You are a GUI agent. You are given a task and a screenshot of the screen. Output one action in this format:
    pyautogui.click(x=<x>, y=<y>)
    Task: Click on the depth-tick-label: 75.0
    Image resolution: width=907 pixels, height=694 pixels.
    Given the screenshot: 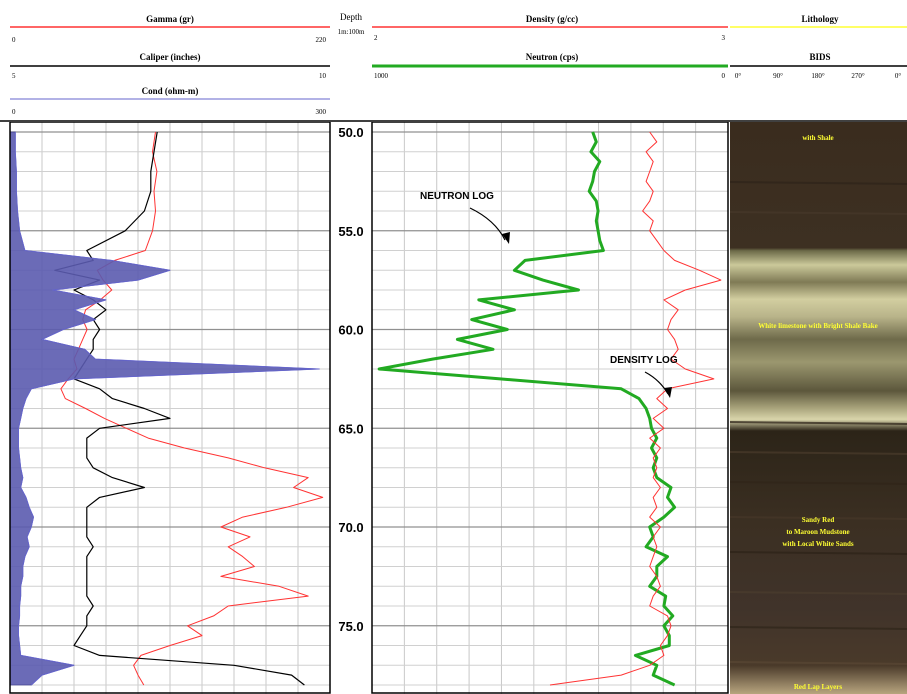 What is the action you would take?
    pyautogui.click(x=350, y=626)
    